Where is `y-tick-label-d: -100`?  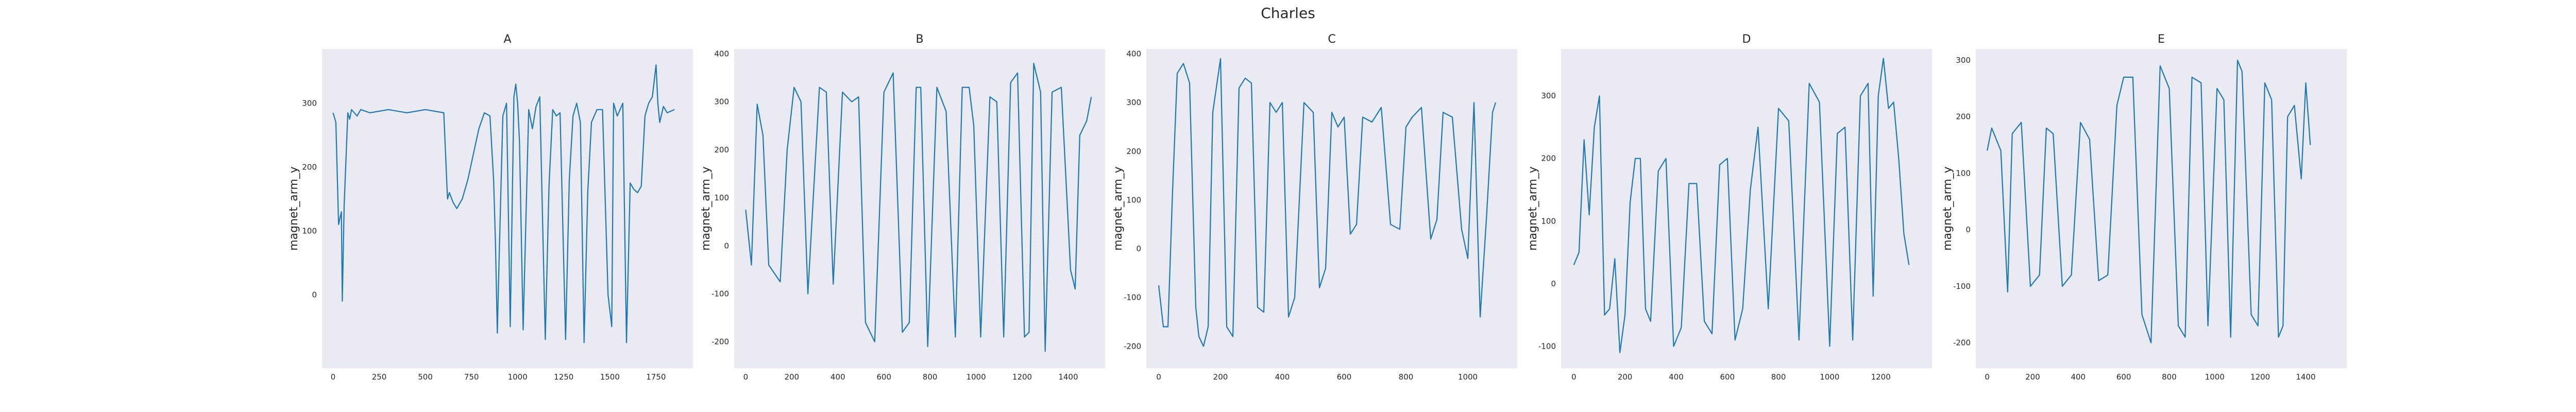
y-tick-label-d: -100 is located at coordinates (1547, 346).